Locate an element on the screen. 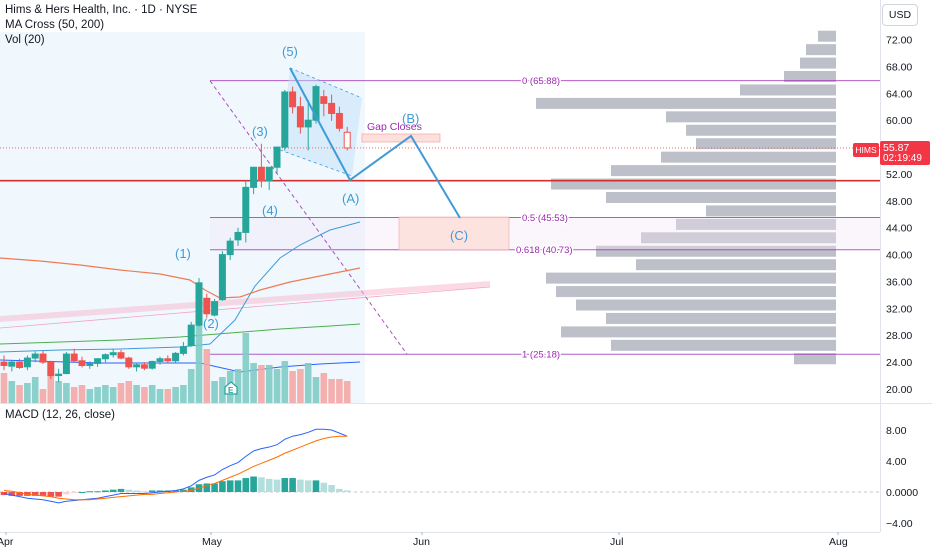 Image resolution: width=932 pixels, height=555 pixels. gap-closes-label: Gap Closes is located at coordinates (394, 127).